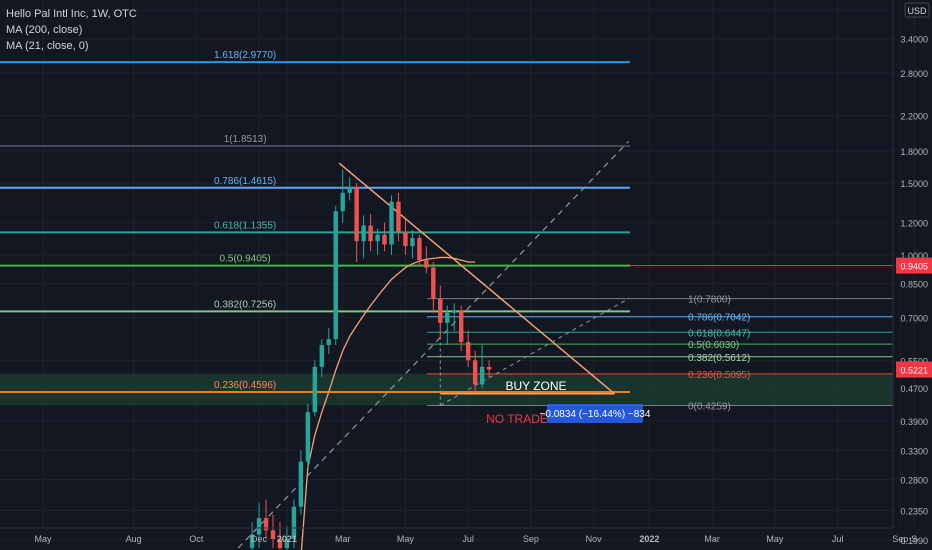 The height and width of the screenshot is (550, 932). What do you see at coordinates (517, 419) in the screenshot?
I see `no-trade-label: NO TRADE` at bounding box center [517, 419].